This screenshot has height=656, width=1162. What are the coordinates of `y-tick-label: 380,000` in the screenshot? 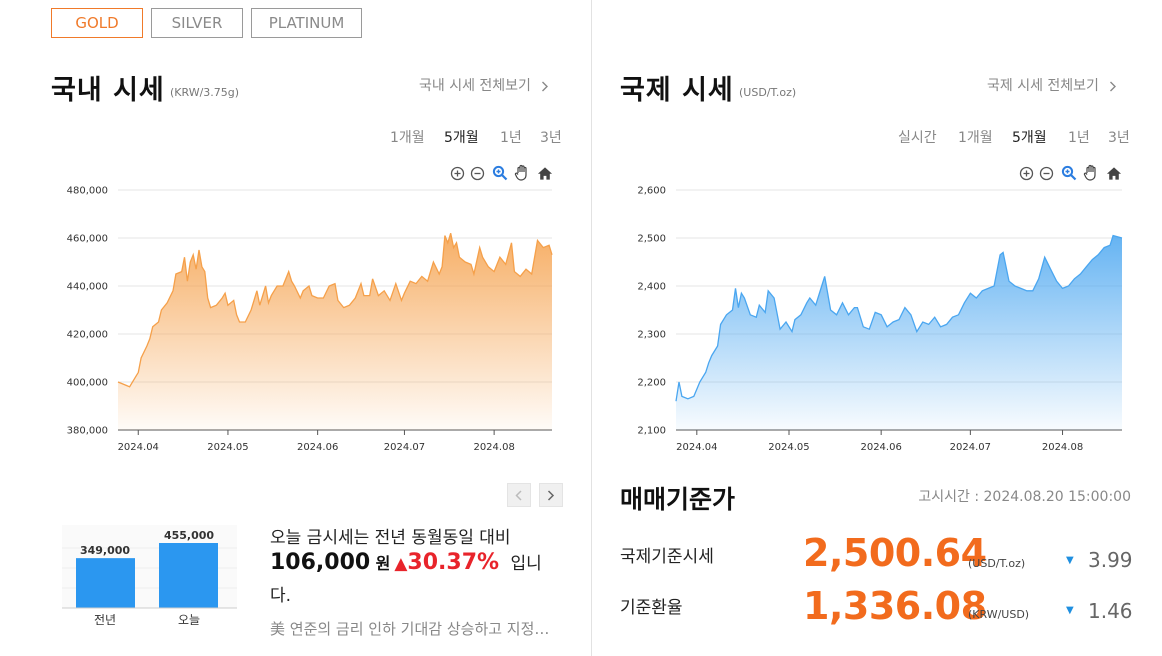 It's located at (87, 431).